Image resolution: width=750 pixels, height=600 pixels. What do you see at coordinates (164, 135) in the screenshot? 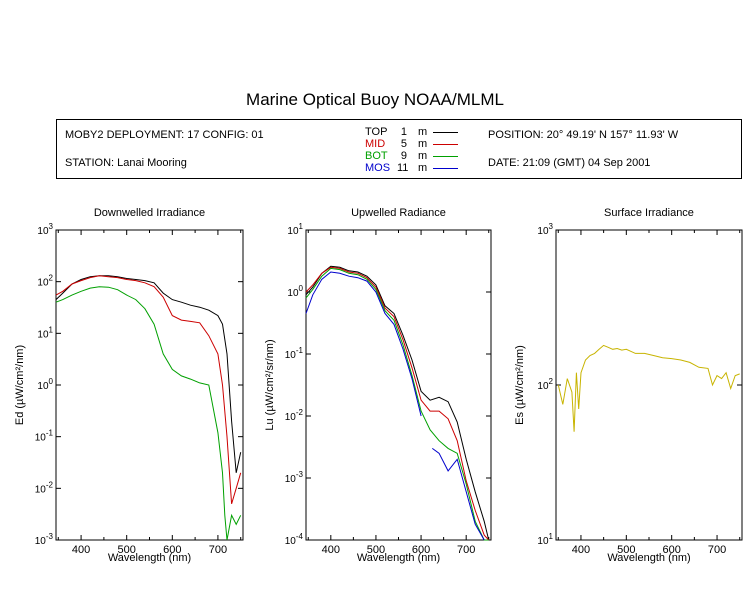
I see `deployment-text: MOBY2 DEPLOYMENT: 17 CONFIG: 01` at bounding box center [164, 135].